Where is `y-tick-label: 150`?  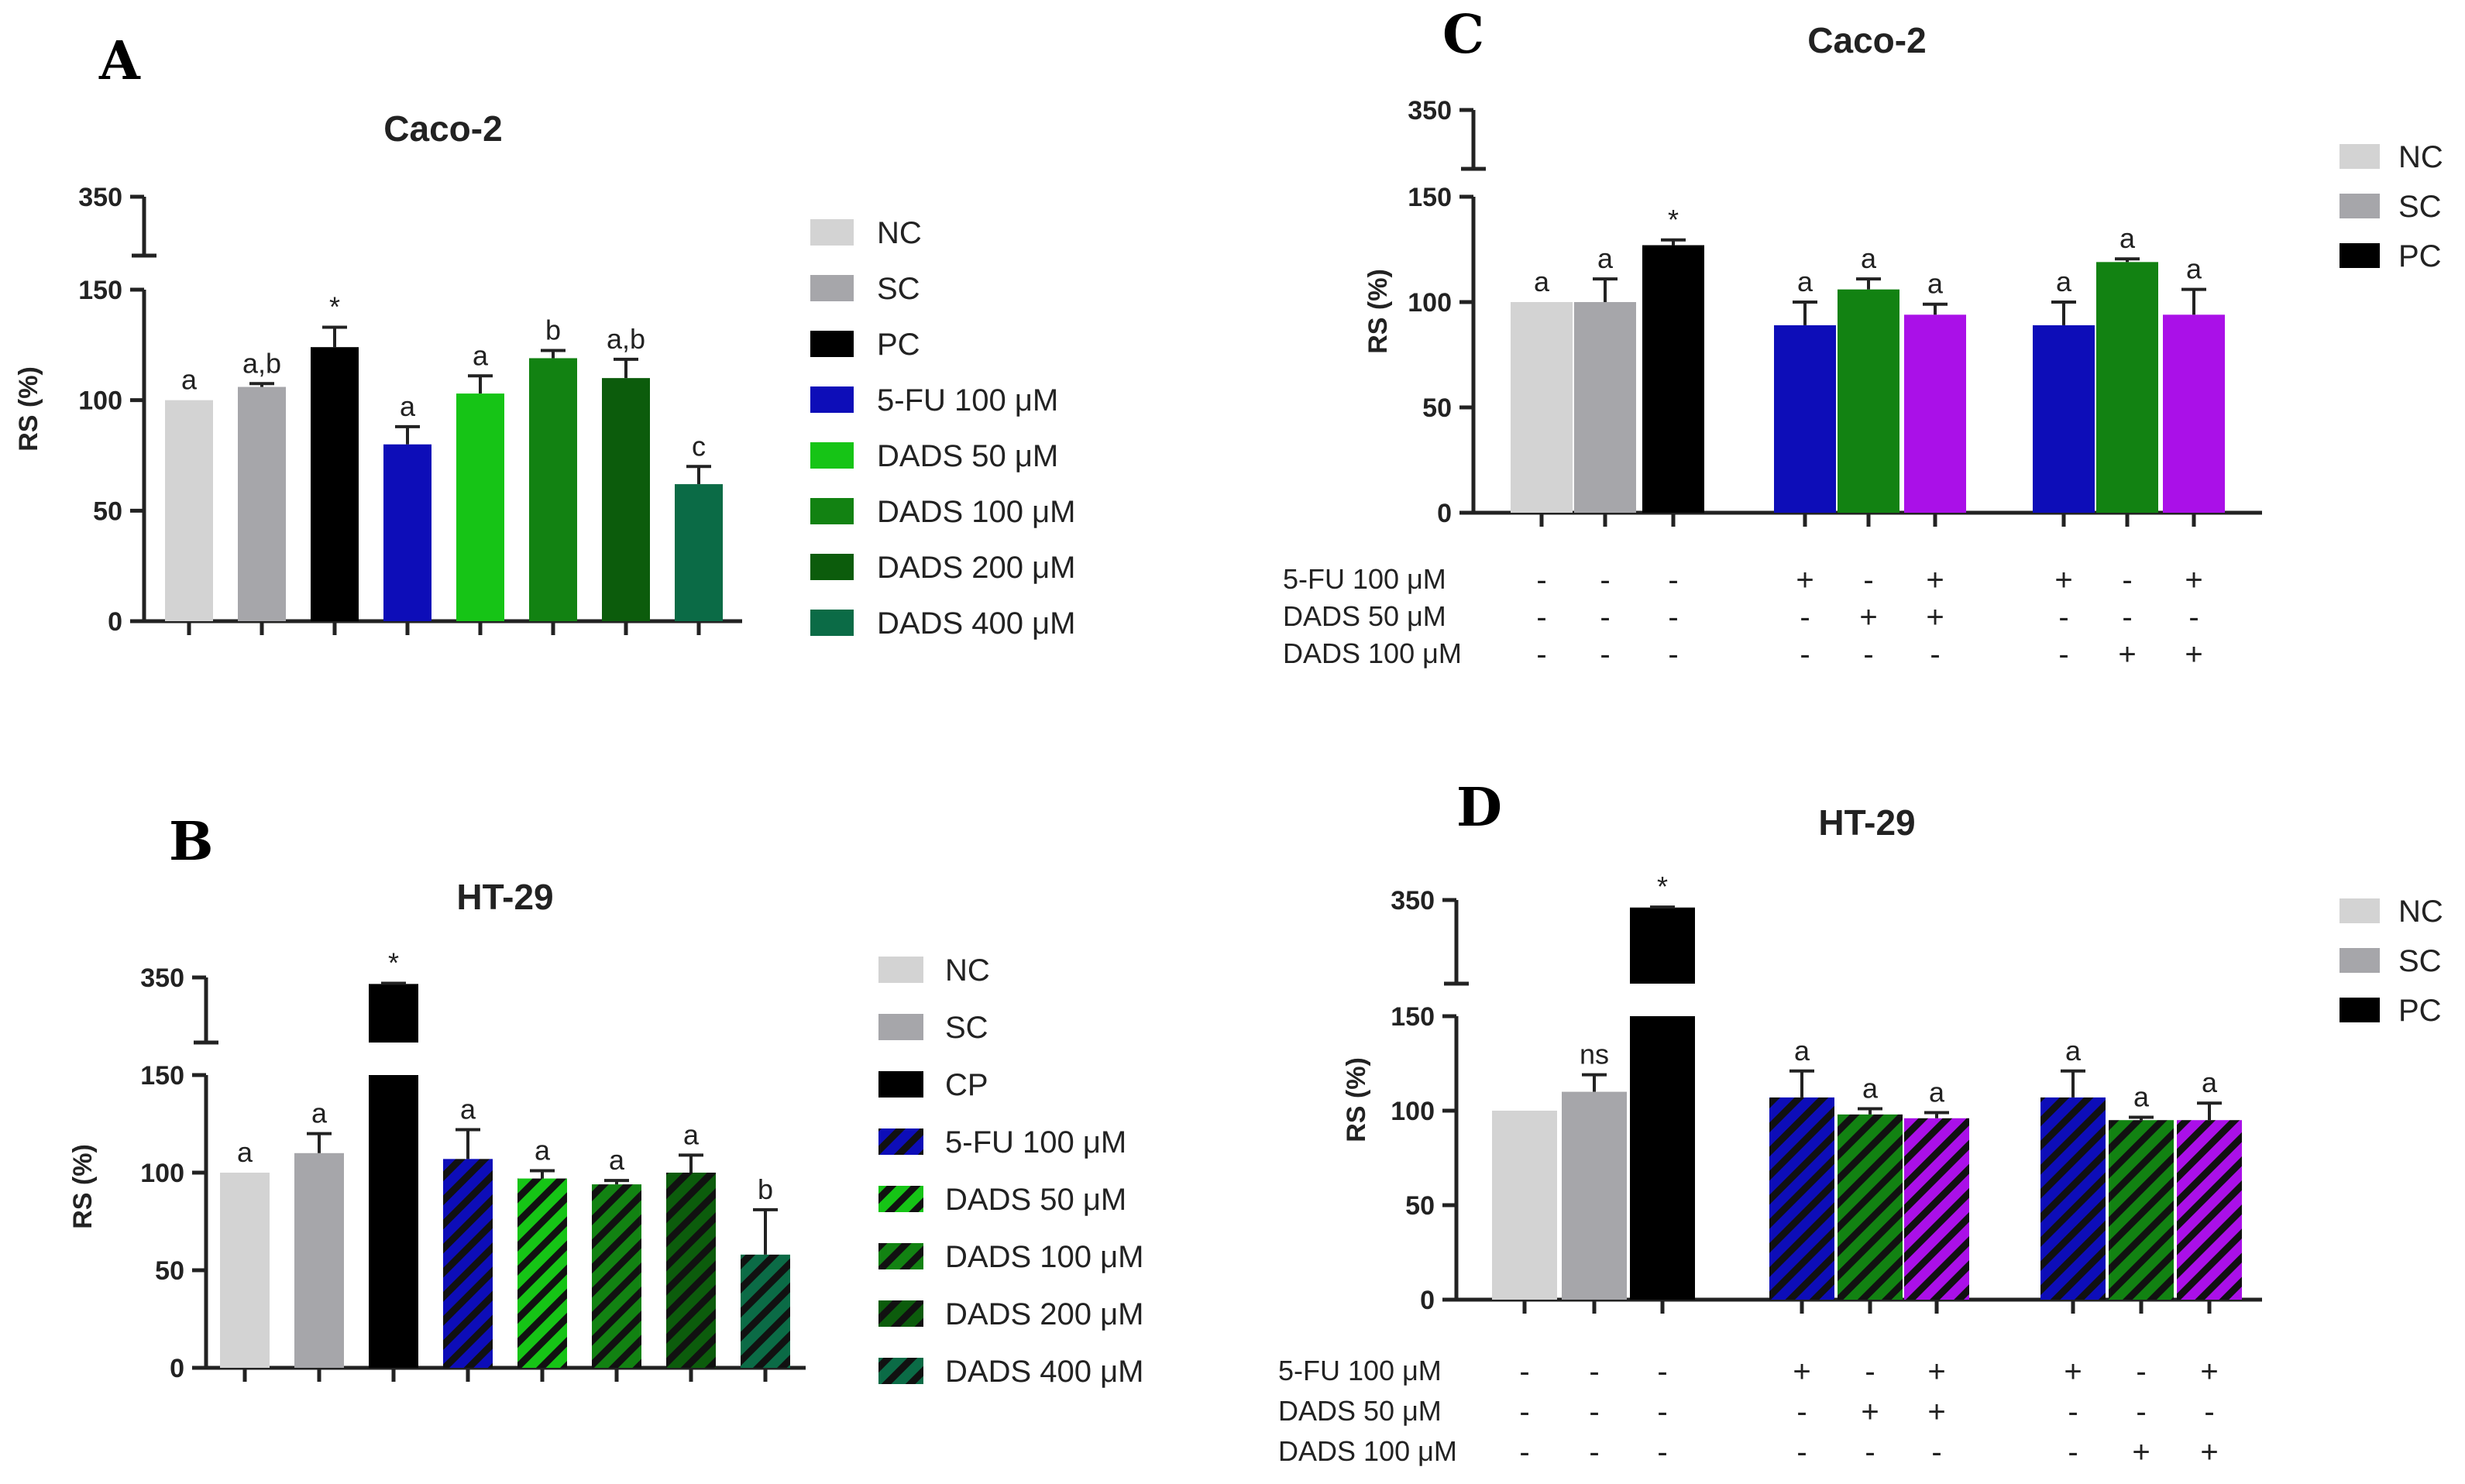
y-tick-label: 150 is located at coordinates (1413, 1017).